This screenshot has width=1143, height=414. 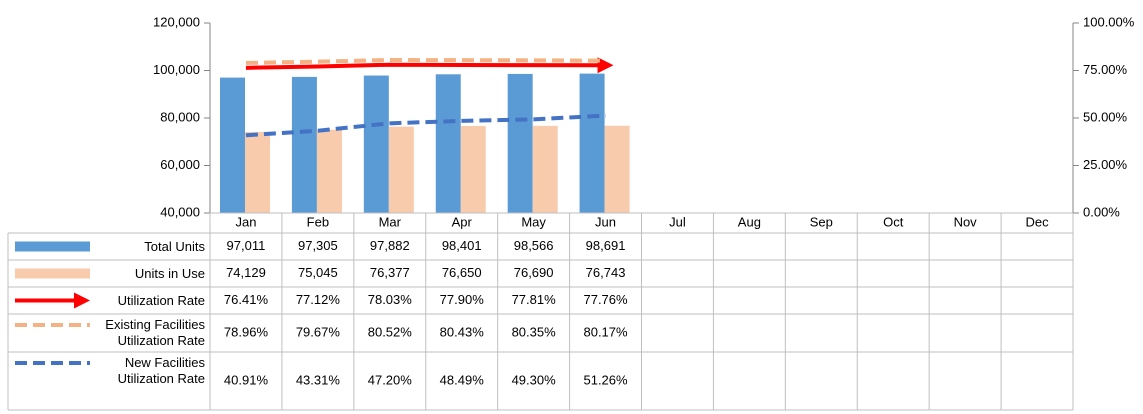 What do you see at coordinates (318, 245) in the screenshot?
I see `table-value: 97,305` at bounding box center [318, 245].